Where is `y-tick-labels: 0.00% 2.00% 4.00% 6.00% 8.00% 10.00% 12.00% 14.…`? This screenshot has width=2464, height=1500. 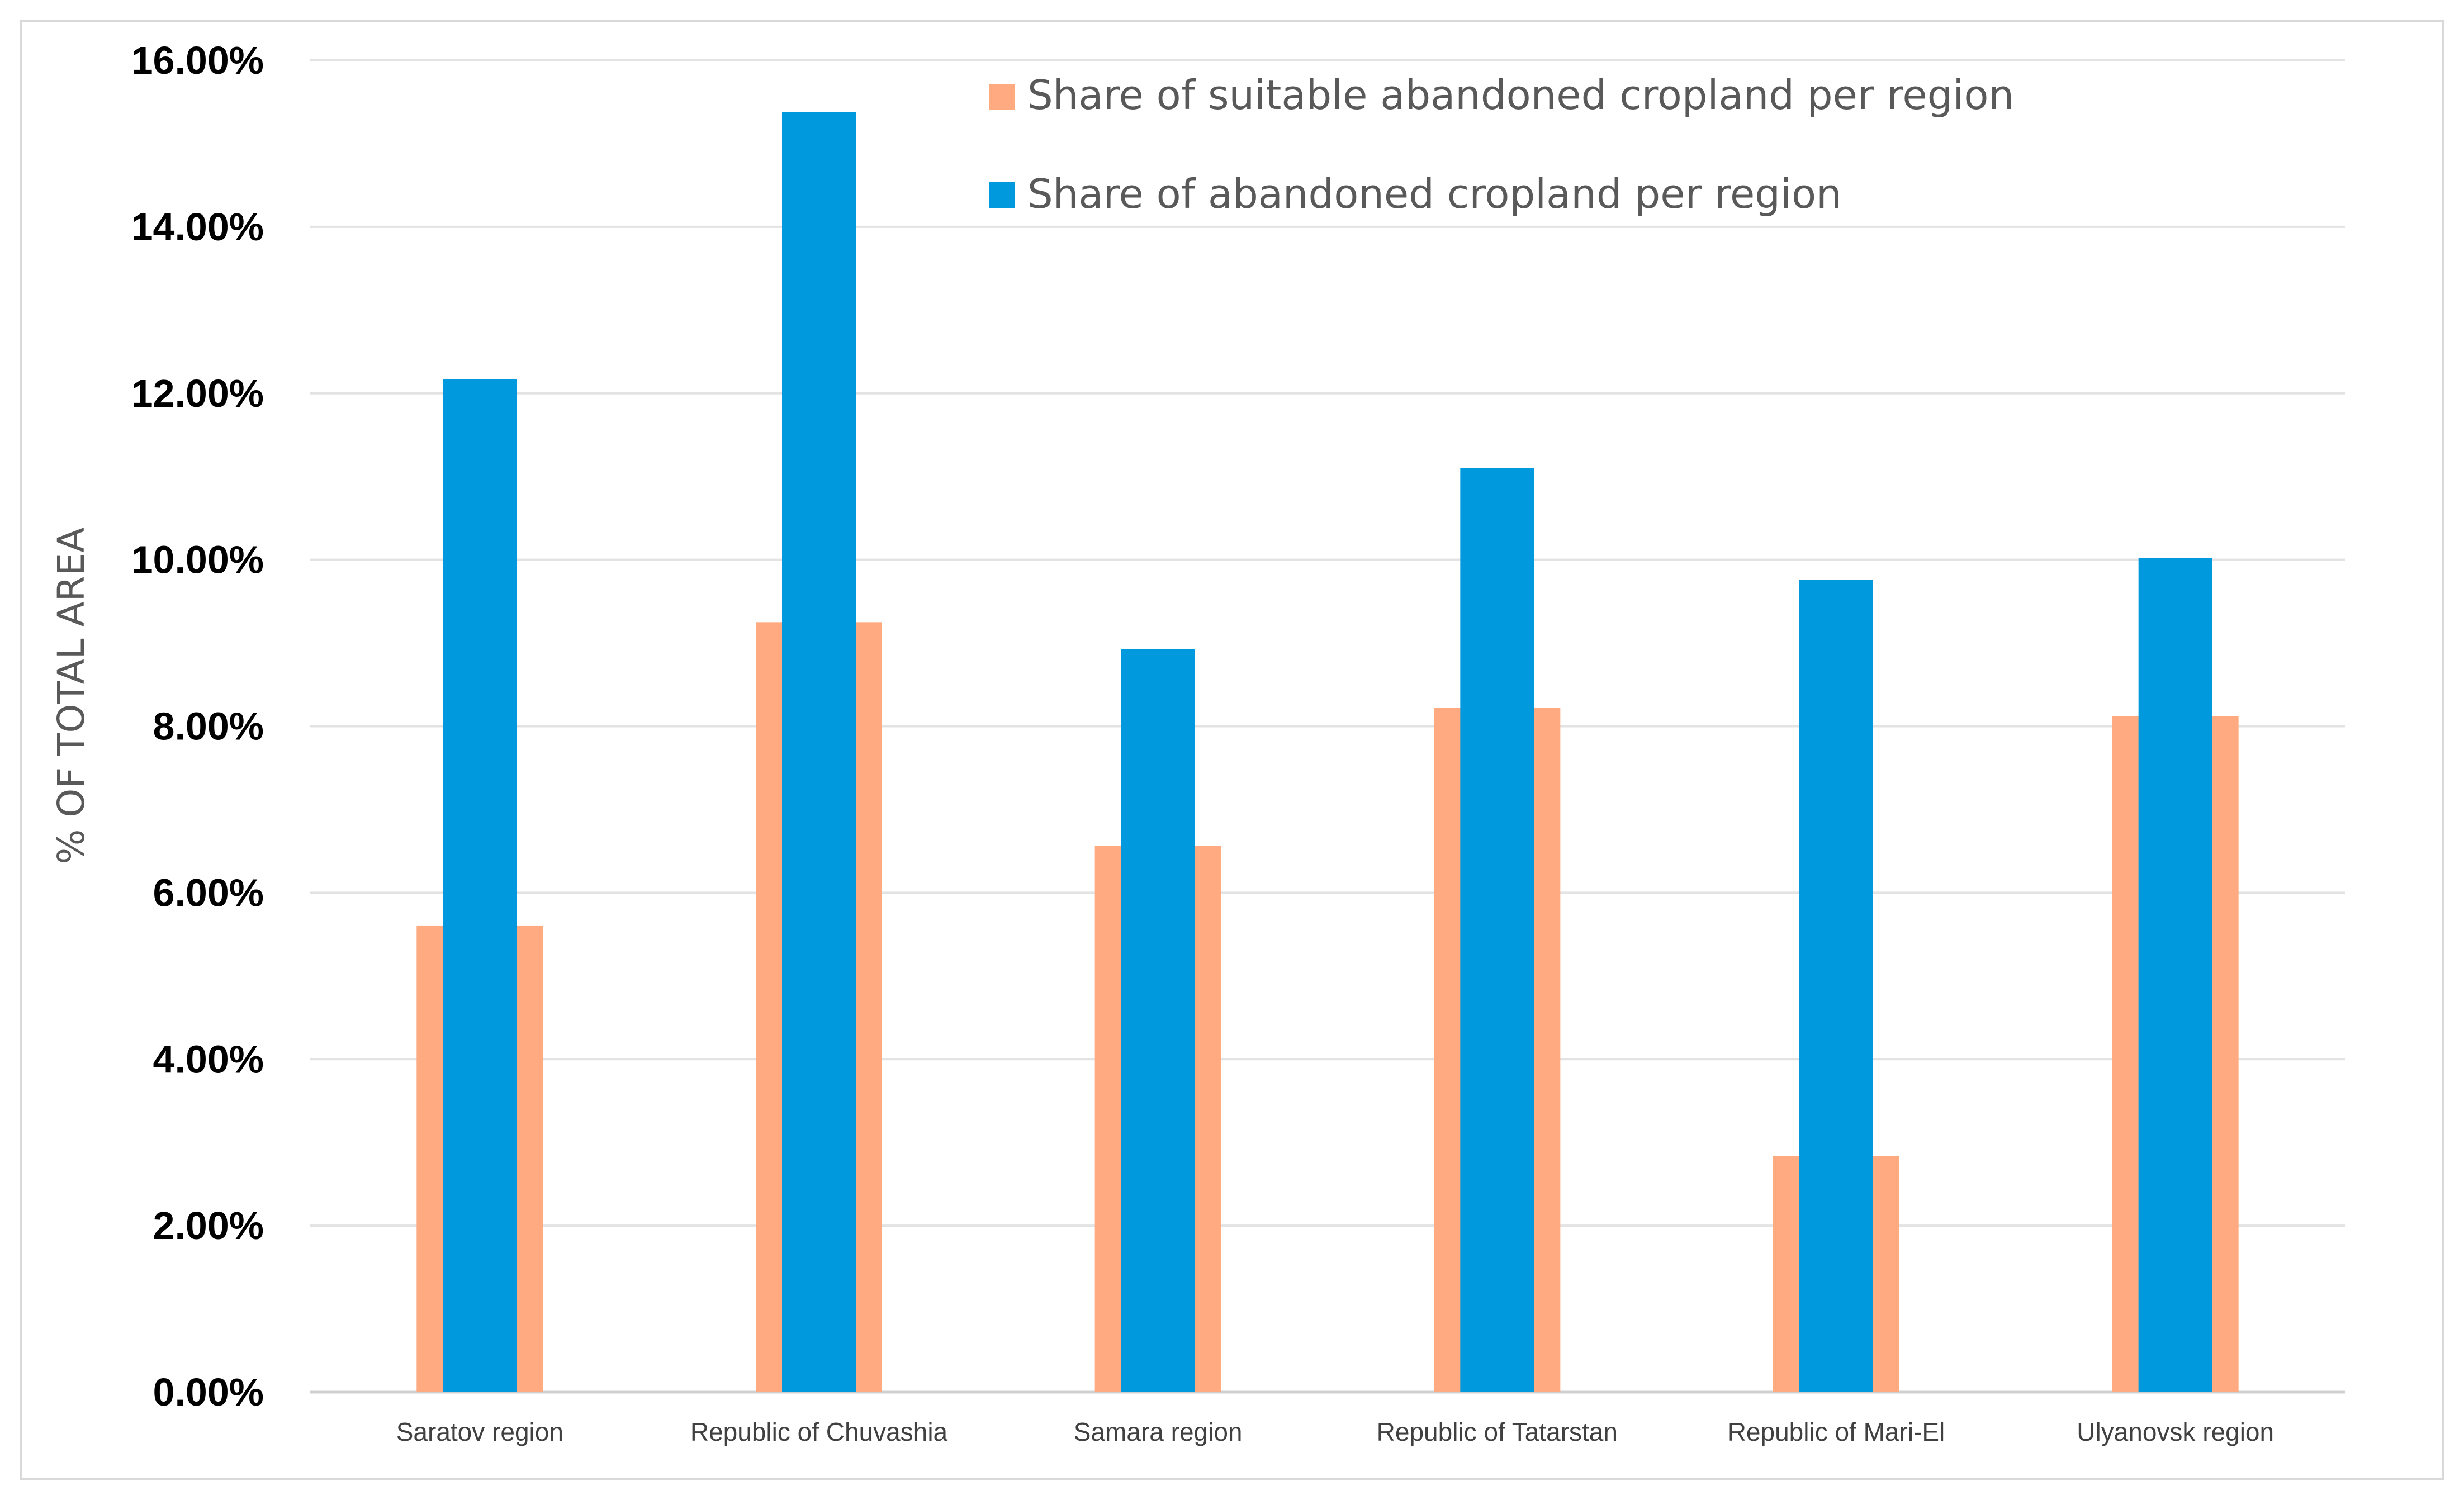
y-tick-labels: 0.00% 2.00% 4.00% 6.00% 8.00% 10.00% 12.00% 14.… is located at coordinates (197, 727).